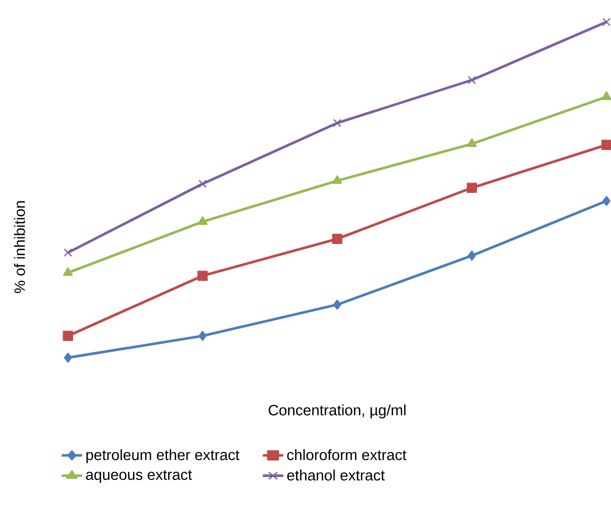 The width and height of the screenshot is (611, 514). Describe the element at coordinates (336, 475) in the screenshot. I see `legend-label: ethanol extract` at that location.